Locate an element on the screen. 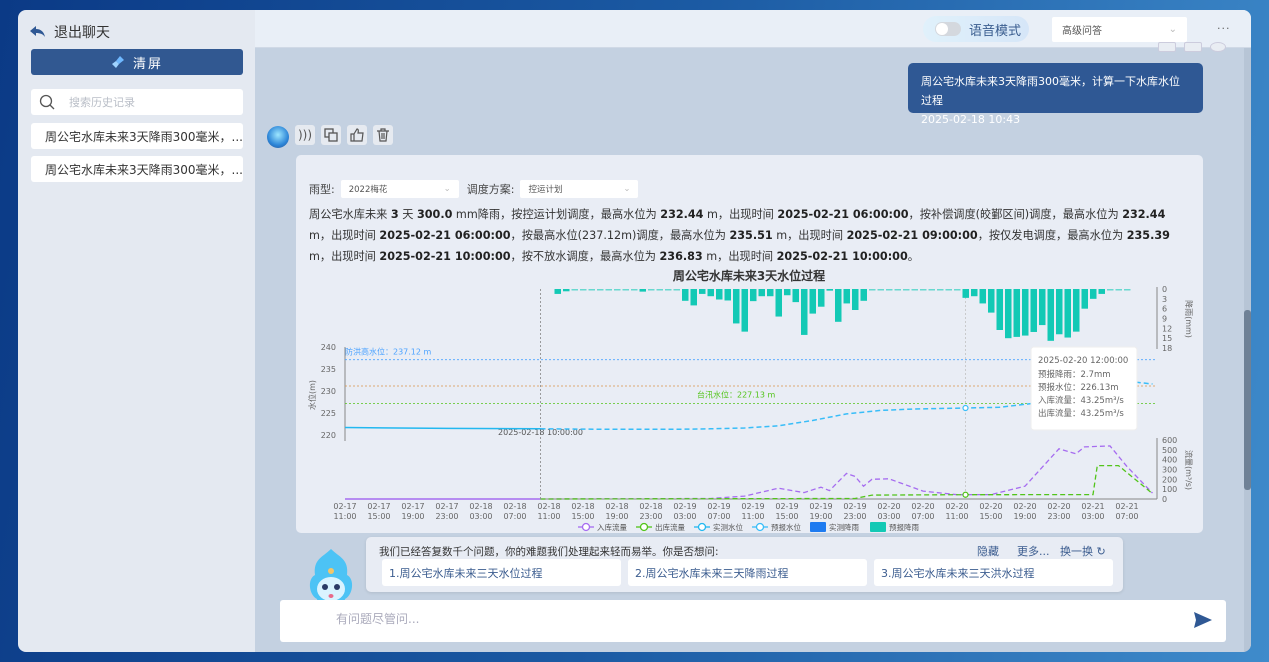 Image resolution: width=1269 pixels, height=662 pixels. chat-header: 语音模式 高级问答 ⌄ ··· is located at coordinates (753, 29).